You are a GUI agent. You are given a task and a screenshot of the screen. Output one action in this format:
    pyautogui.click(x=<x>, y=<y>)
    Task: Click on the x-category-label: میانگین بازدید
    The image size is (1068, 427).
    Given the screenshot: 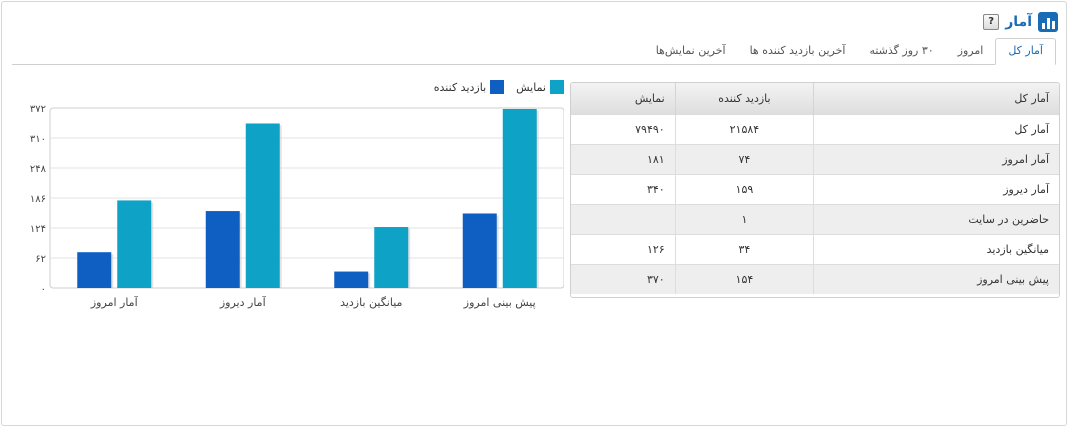 What is the action you would take?
    pyautogui.click(x=371, y=302)
    